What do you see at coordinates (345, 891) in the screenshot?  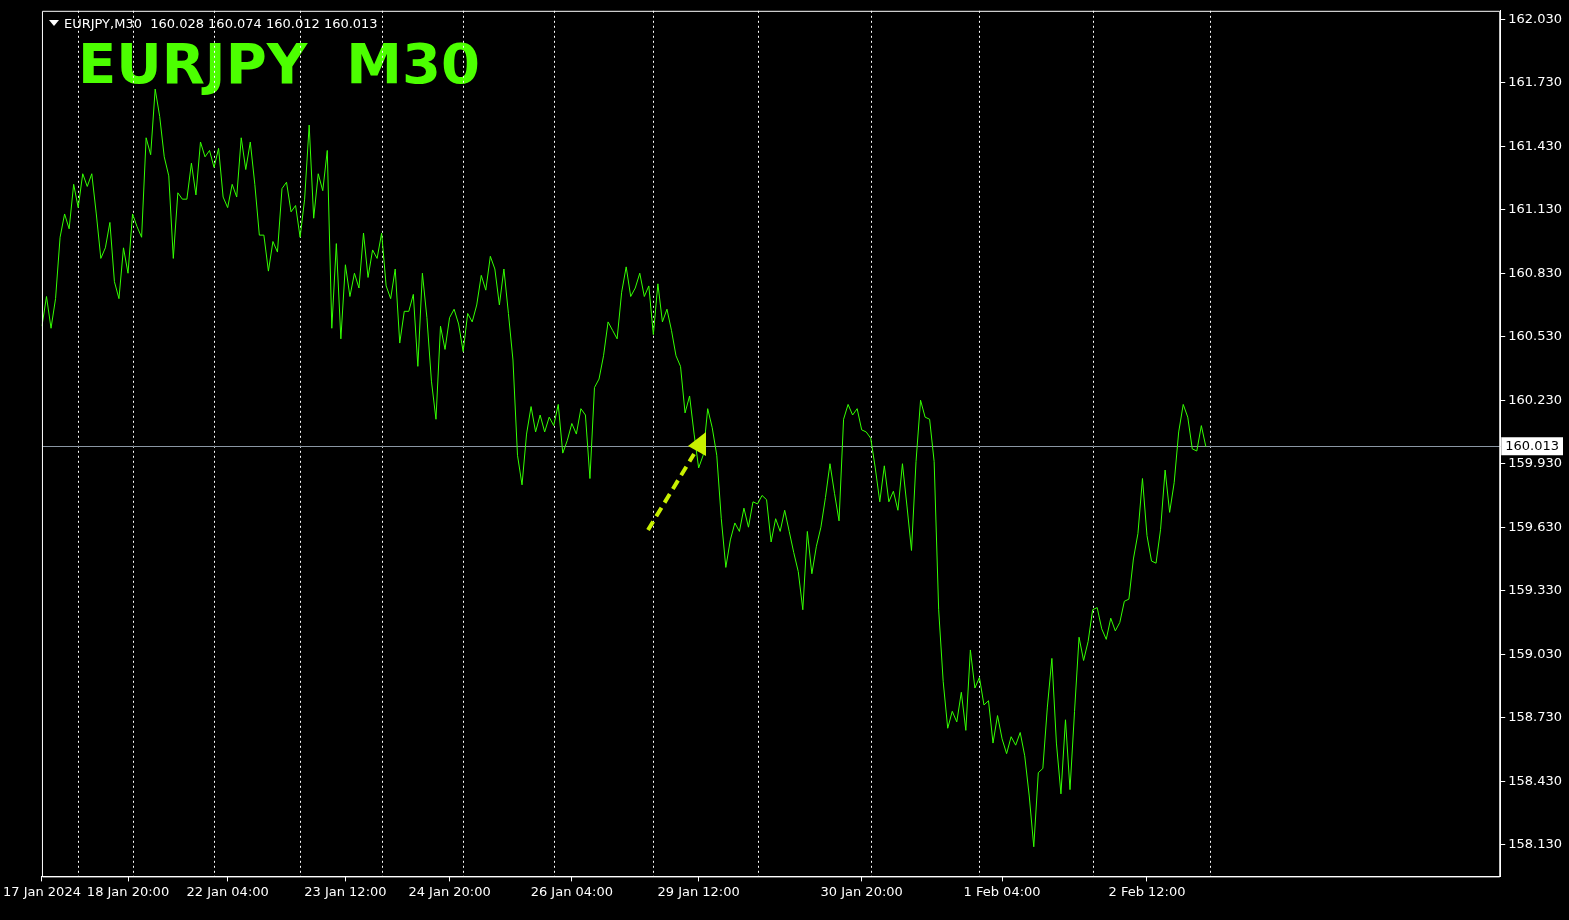 I see `x-tick-label: 23 Jan 12:00` at bounding box center [345, 891].